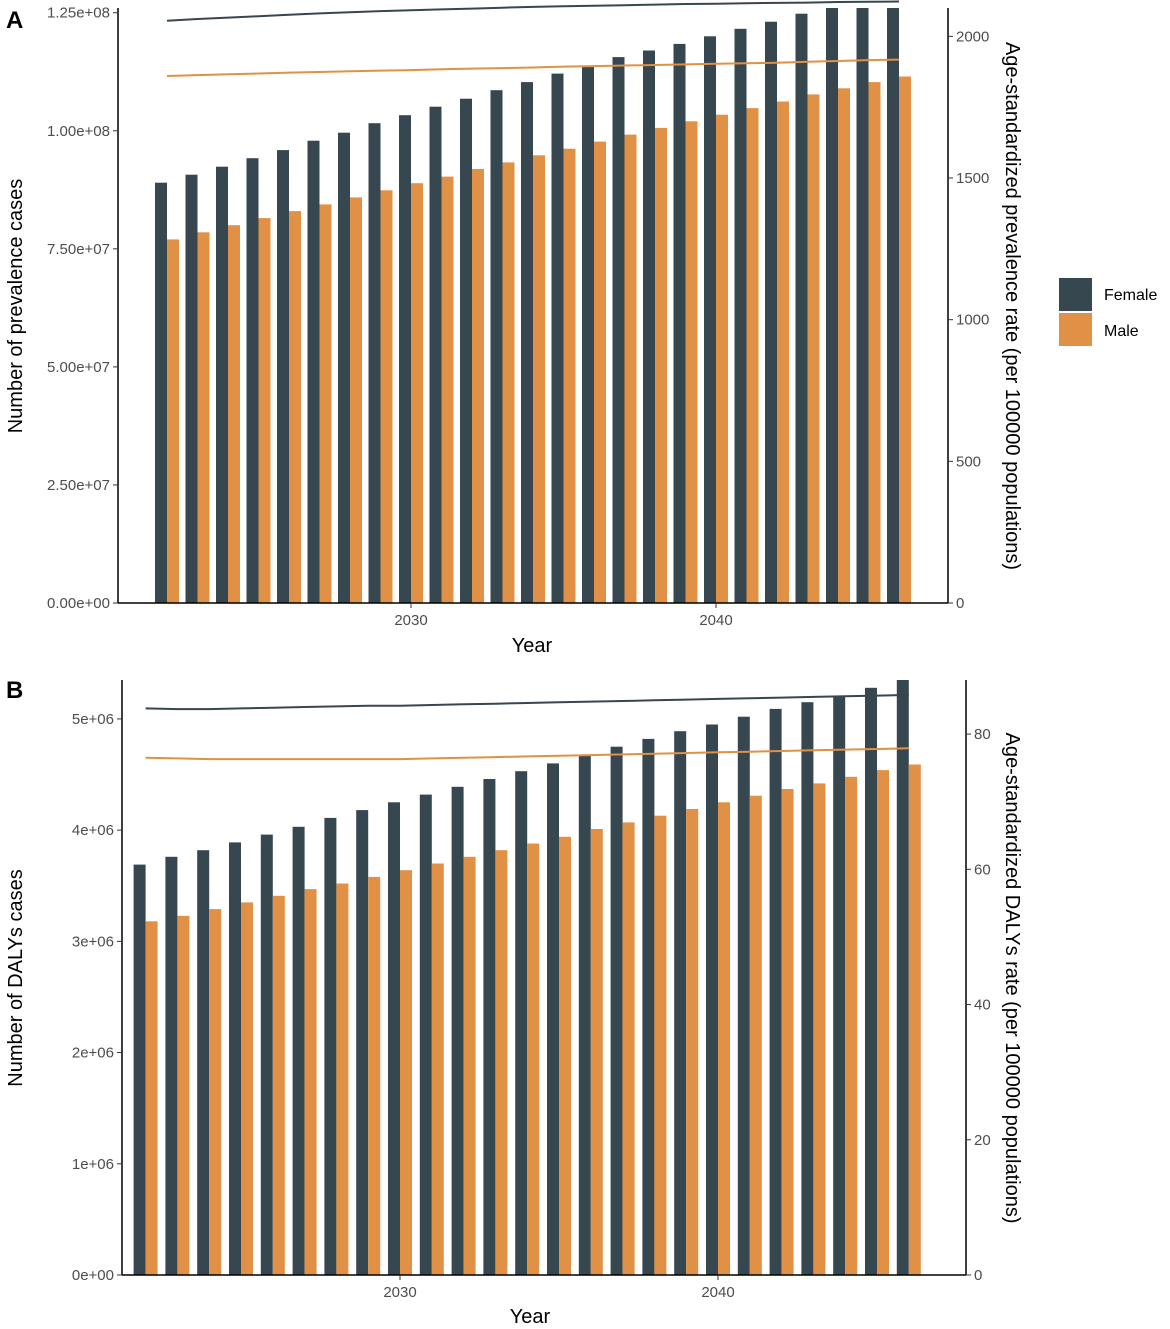 This screenshot has height=1329, width=1170. Describe the element at coordinates (203, 1062) in the screenshot. I see `bar-female-2024` at that location.